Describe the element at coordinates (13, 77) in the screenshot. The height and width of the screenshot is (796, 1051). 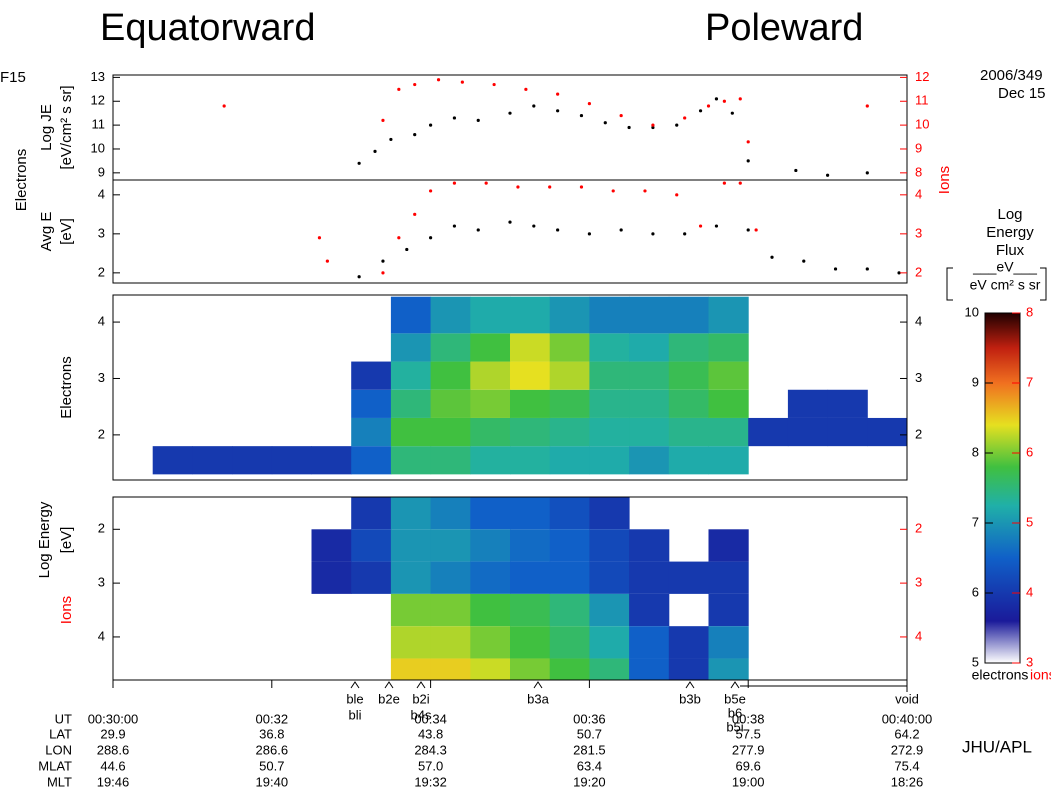
I see `satellite: F15` at that location.